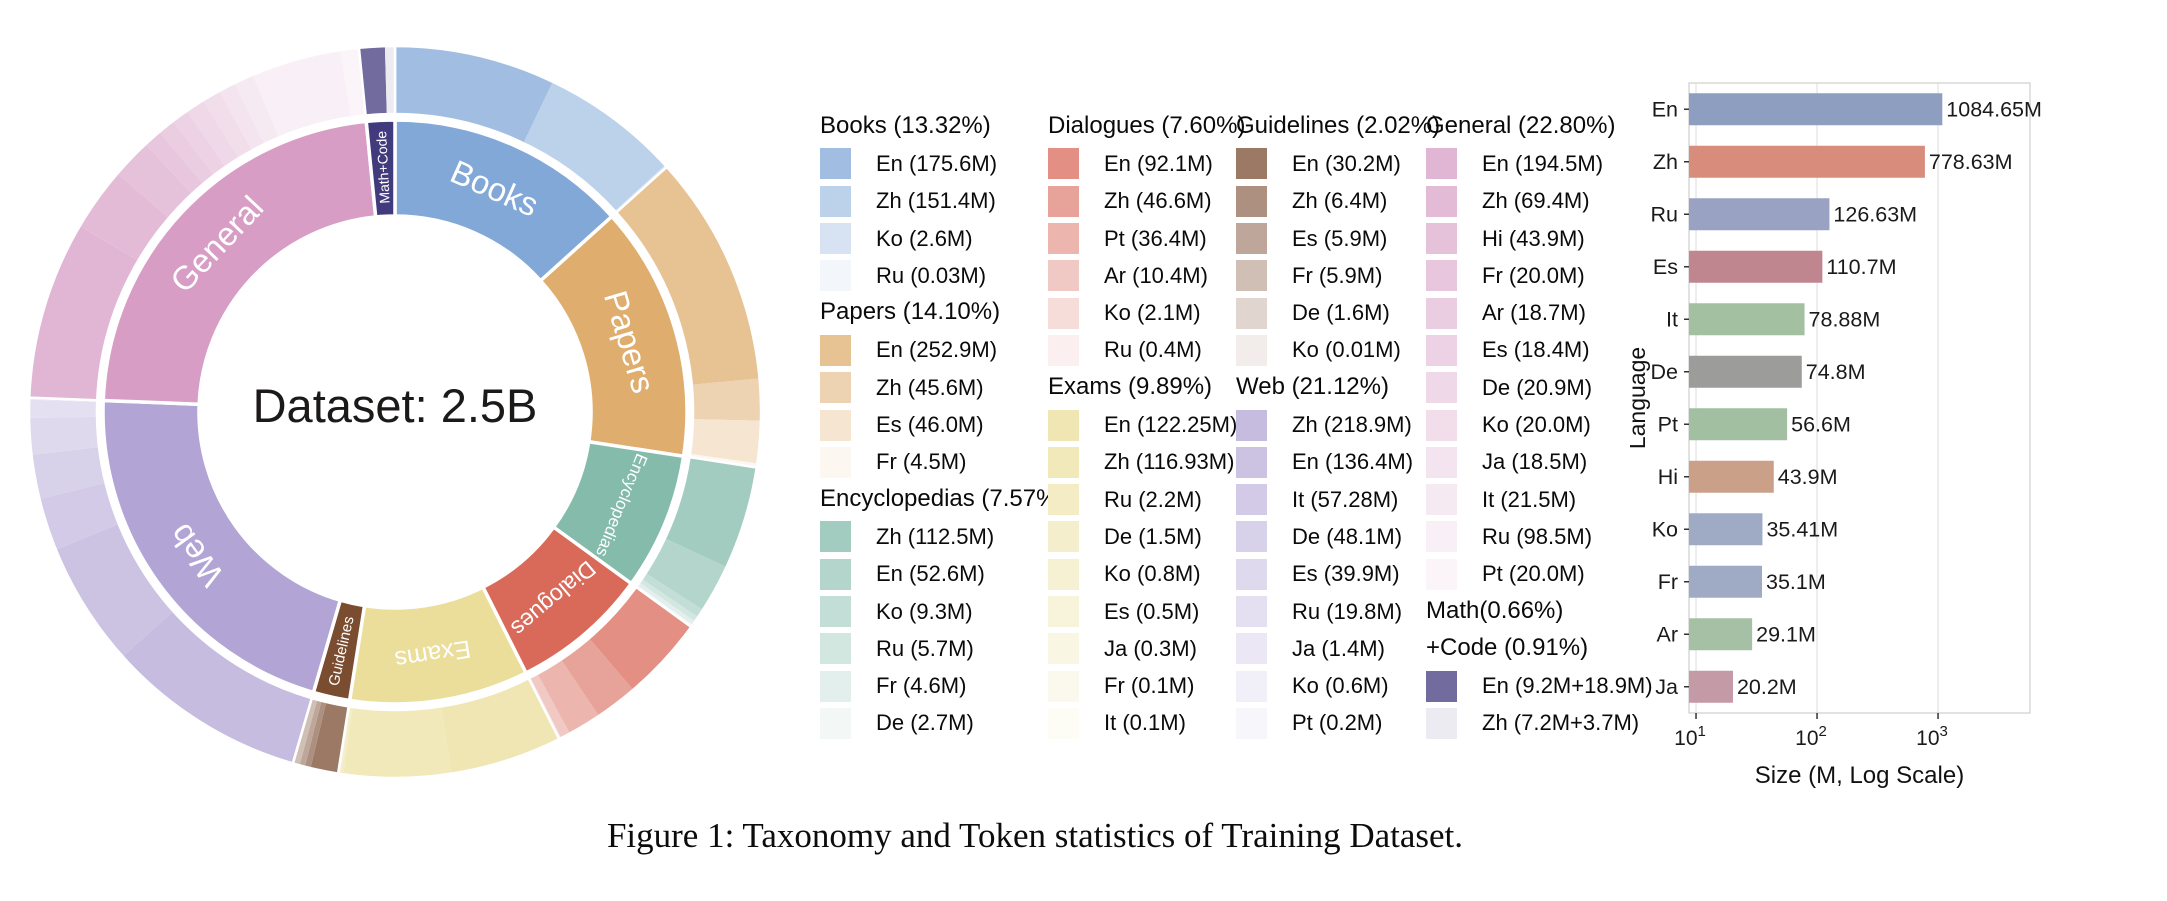 The height and width of the screenshot is (901, 2167). What do you see at coordinates (1721, 634) in the screenshot?
I see `bar-ar` at bounding box center [1721, 634].